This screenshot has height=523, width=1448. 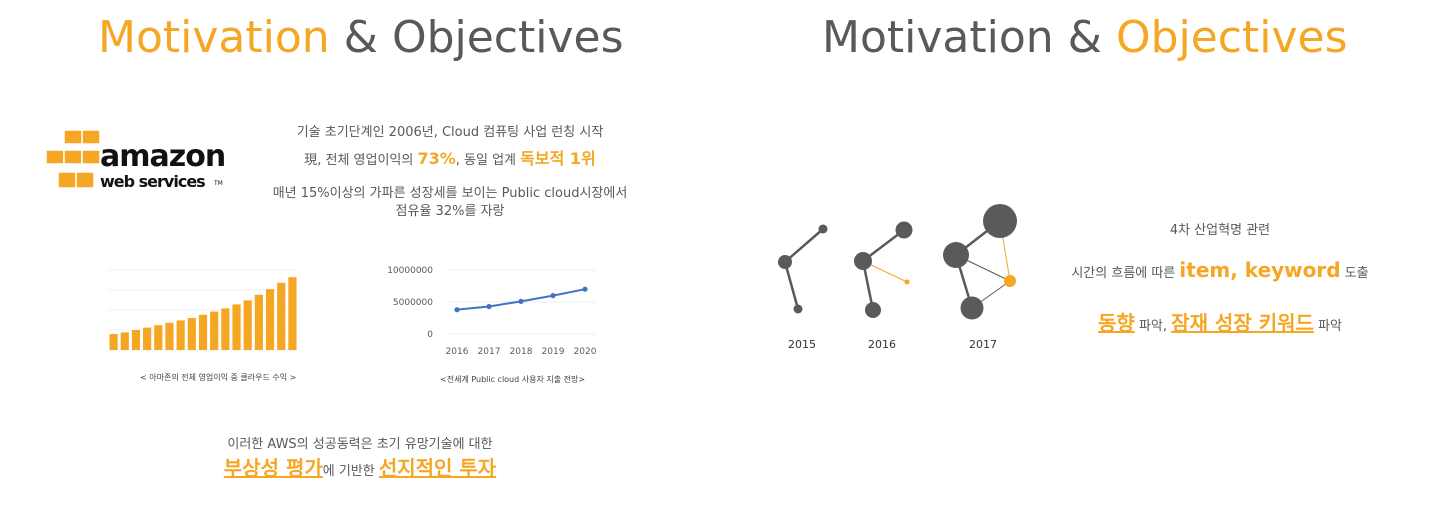 I want to click on left-line3a: 매년 15%이상의 가파른 성장세를 보이는 Public cloud시장에서, so click(x=450, y=193).